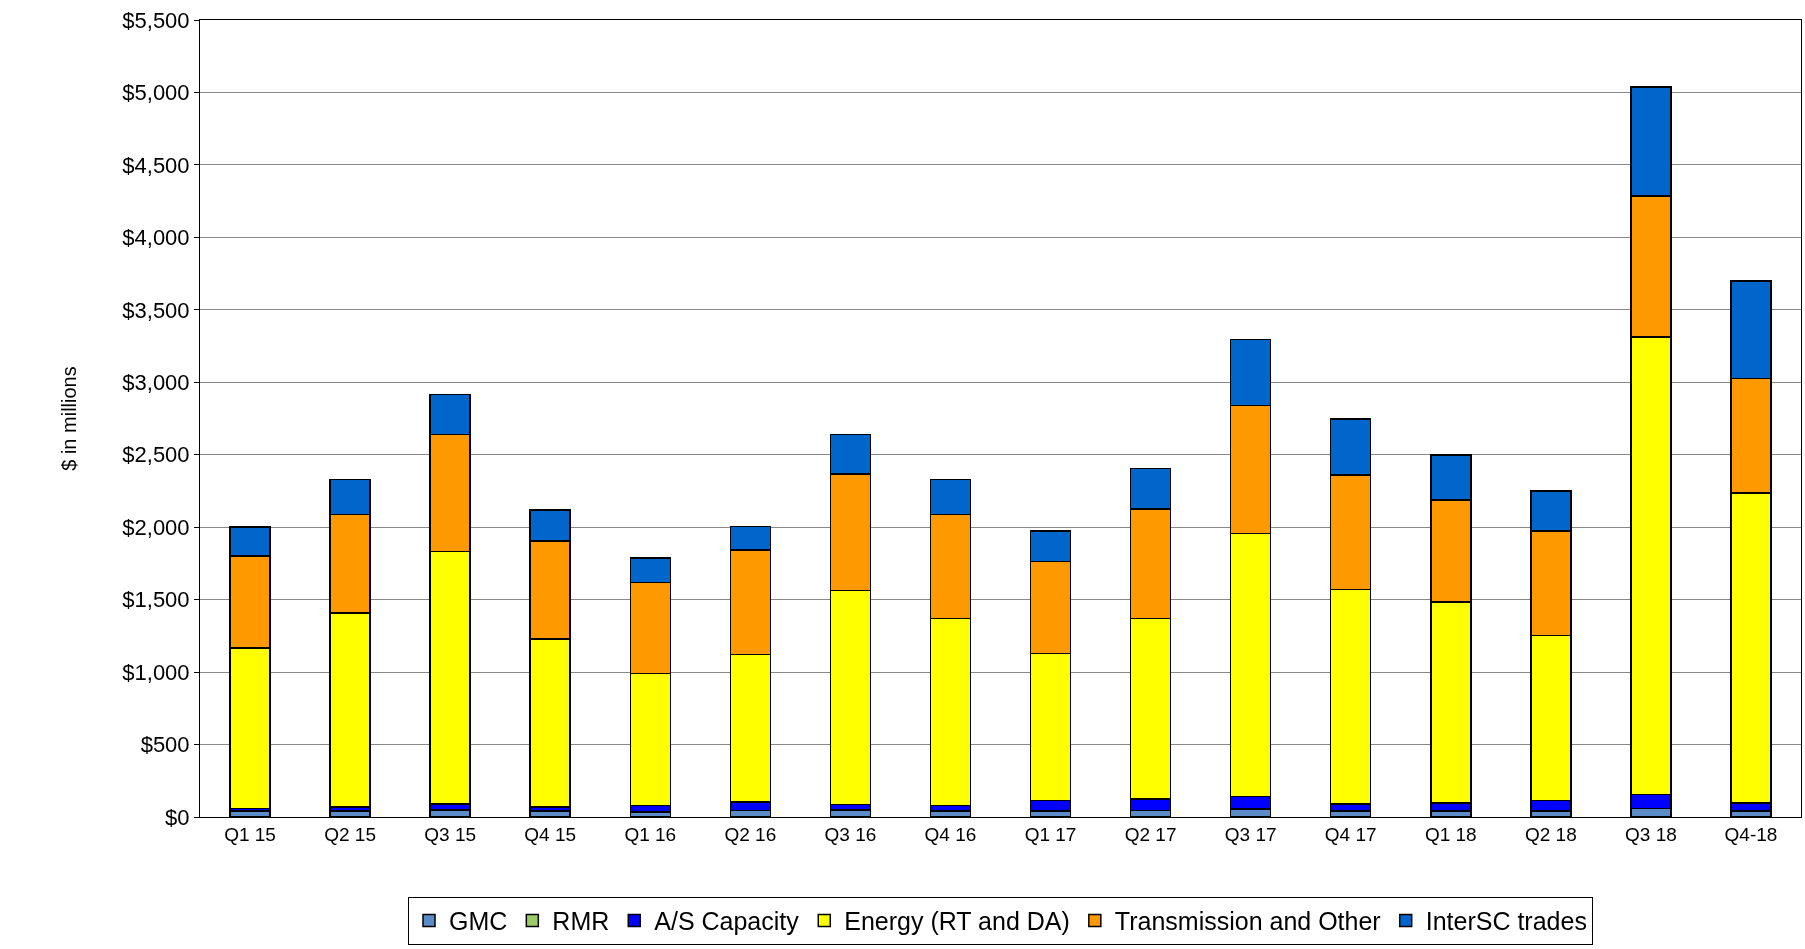 The image size is (1805, 949). I want to click on y-tick-label: $2,000, so click(156, 527).